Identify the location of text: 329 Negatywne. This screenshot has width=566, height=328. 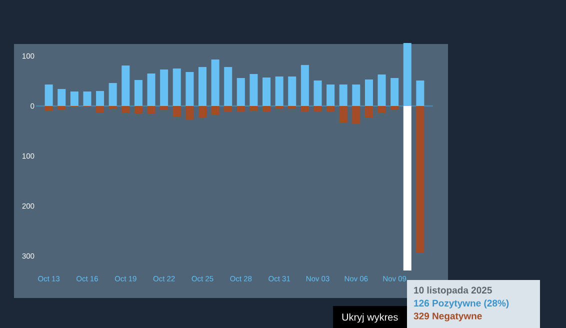
(448, 317).